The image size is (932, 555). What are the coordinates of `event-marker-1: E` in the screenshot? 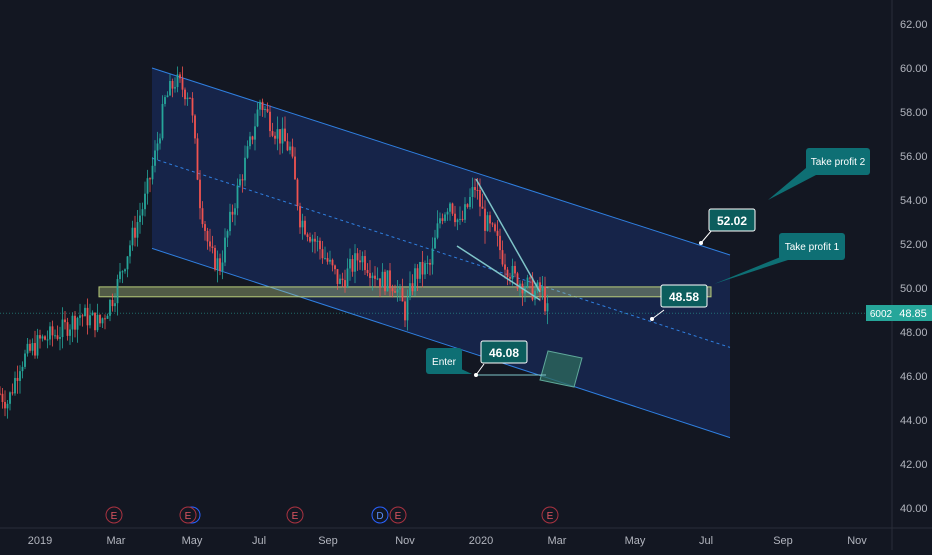 It's located at (114, 515).